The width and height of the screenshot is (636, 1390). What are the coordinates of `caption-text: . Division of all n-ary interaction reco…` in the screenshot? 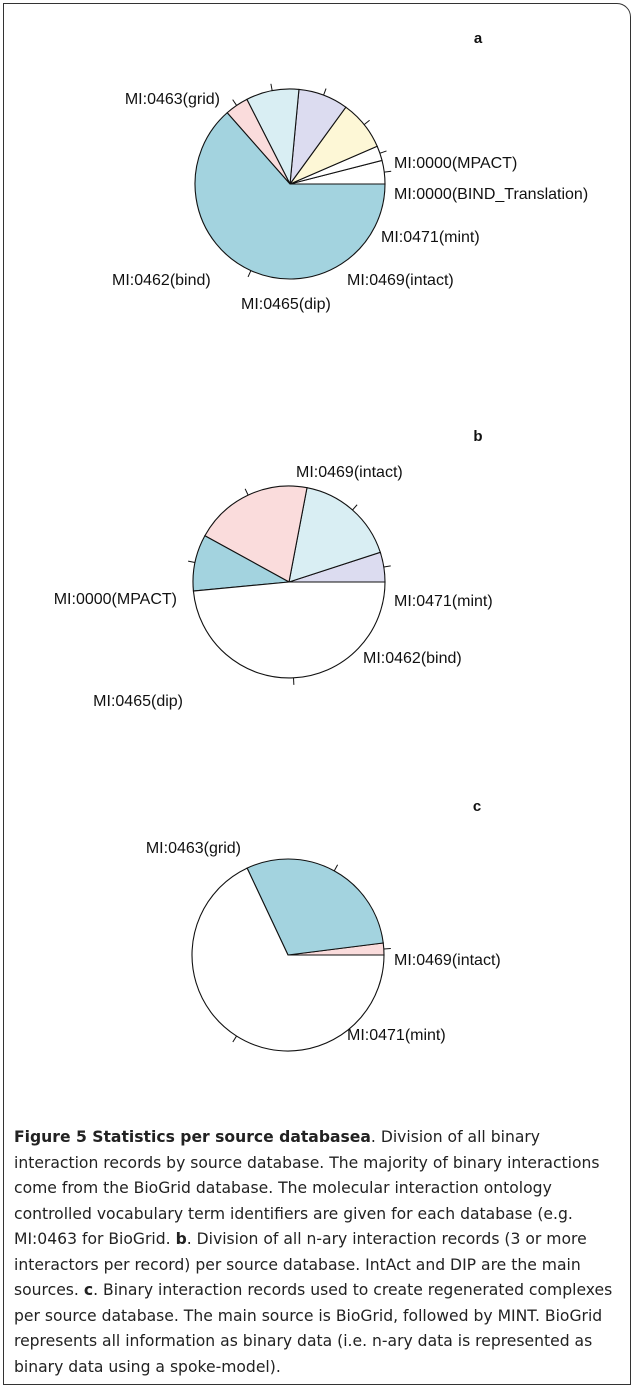 It's located at (300, 1264).